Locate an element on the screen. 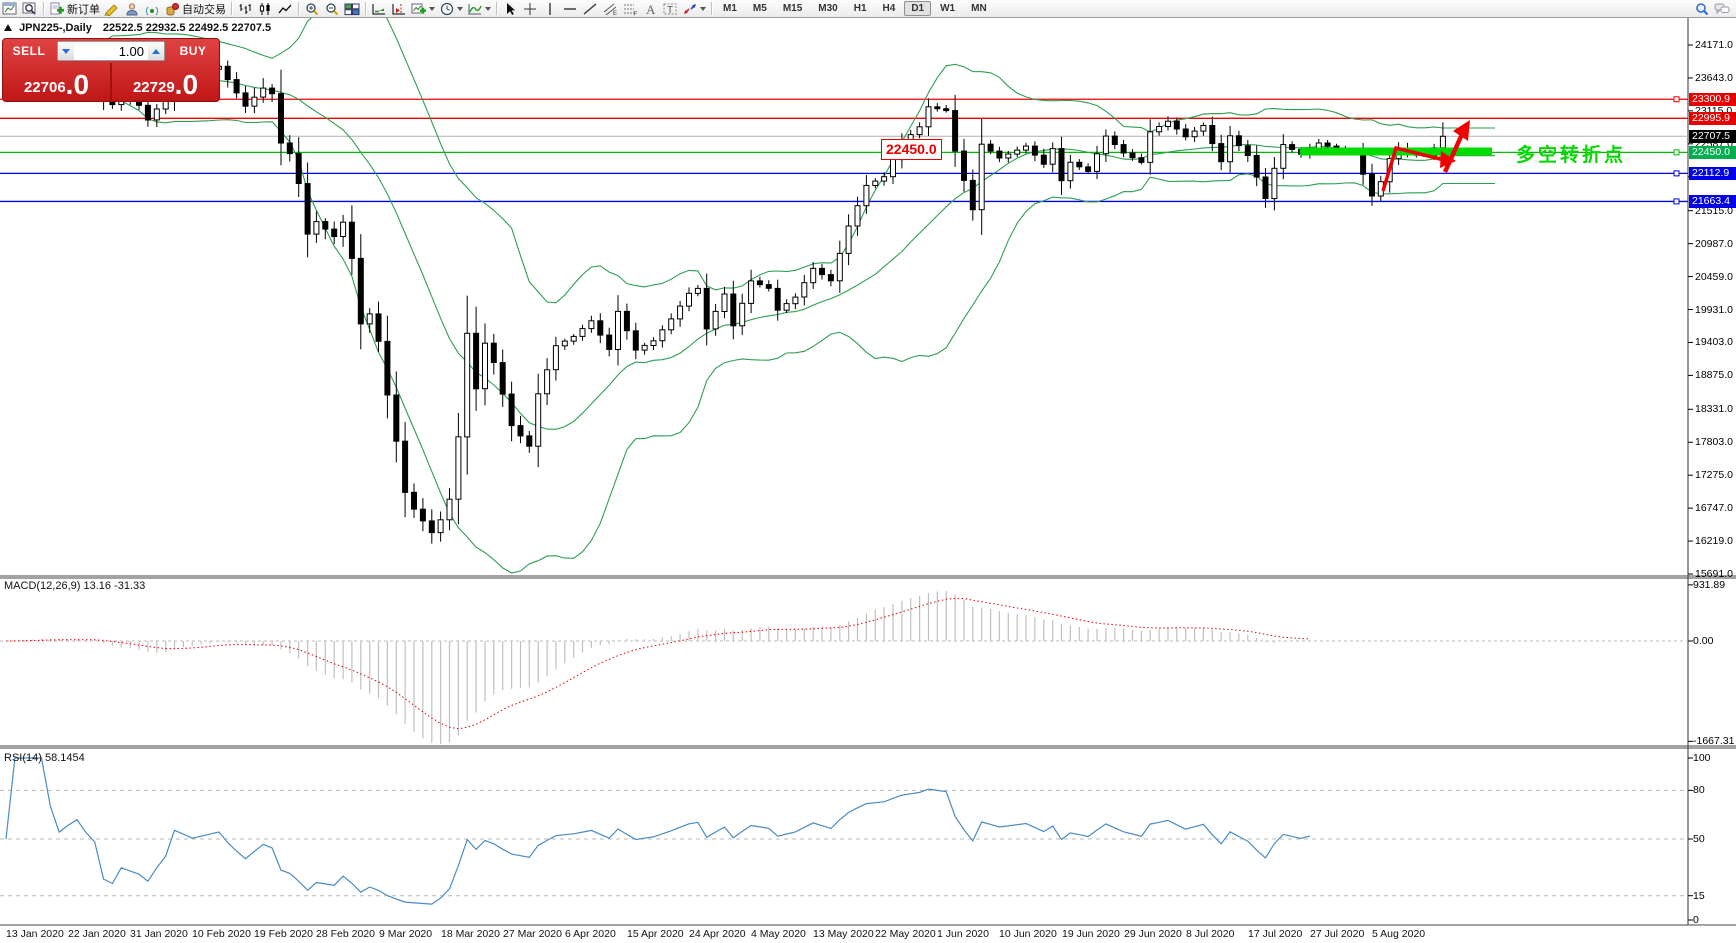 The height and width of the screenshot is (943, 1736). timeframe-button-mn: MN is located at coordinates (979, 8).